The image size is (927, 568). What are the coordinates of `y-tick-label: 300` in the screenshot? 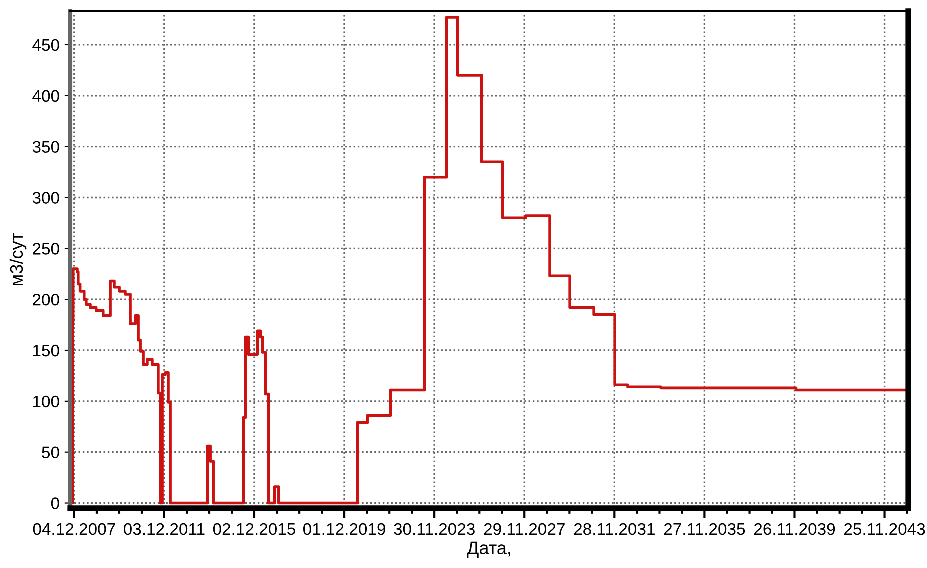 It's located at (46, 198).